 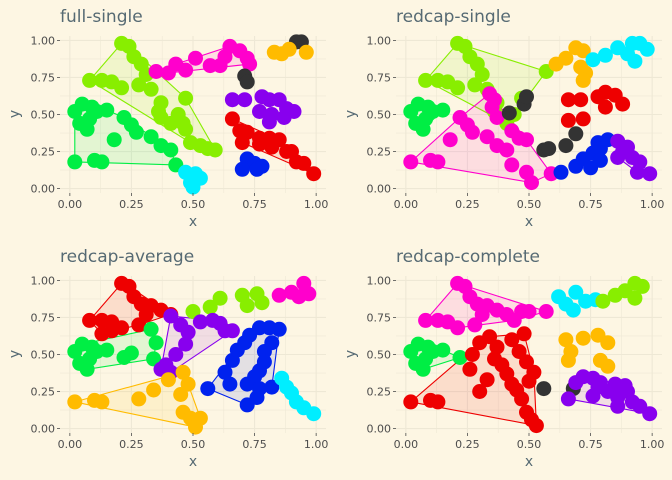 I want to click on y-tick-label: 0.25, so click(x=379, y=152).